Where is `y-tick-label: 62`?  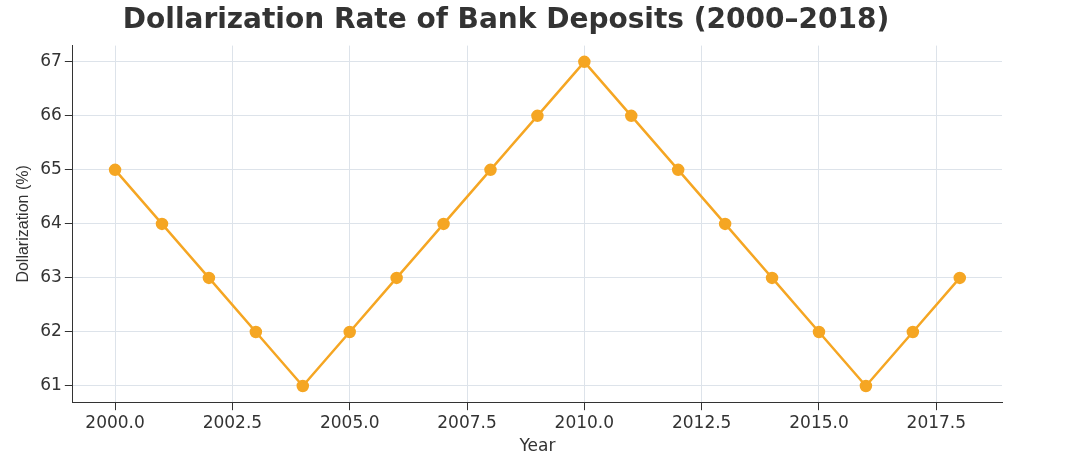 y-tick-label: 62 is located at coordinates (51, 330).